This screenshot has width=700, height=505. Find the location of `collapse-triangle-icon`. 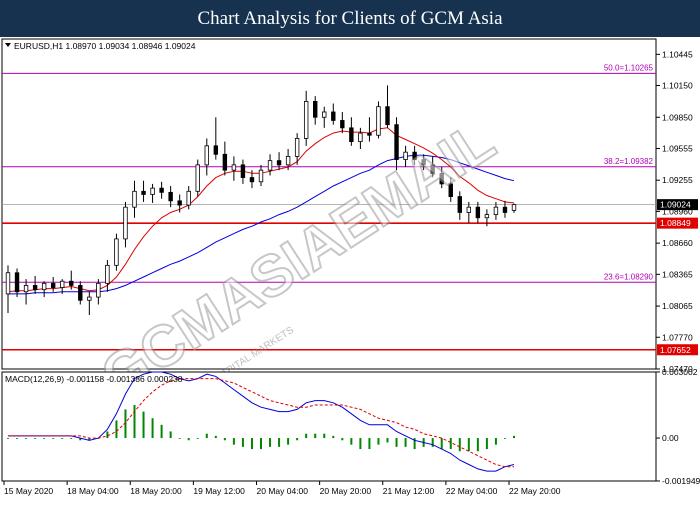

collapse-triangle-icon is located at coordinates (8, 45).